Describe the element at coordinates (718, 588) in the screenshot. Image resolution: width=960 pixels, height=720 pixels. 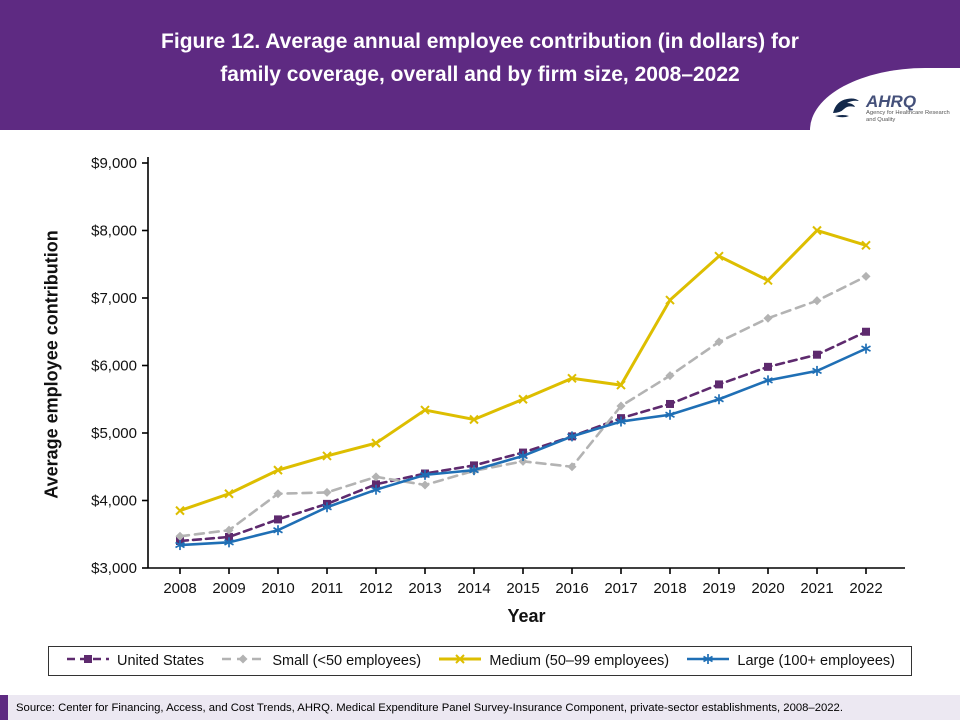
I see `svg-text: 2019` at that location.